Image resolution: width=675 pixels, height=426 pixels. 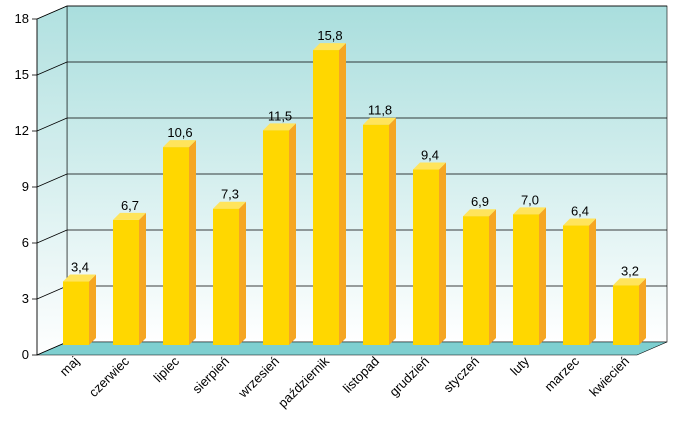 I want to click on x-tick-label: grudzień, so click(x=409, y=377).